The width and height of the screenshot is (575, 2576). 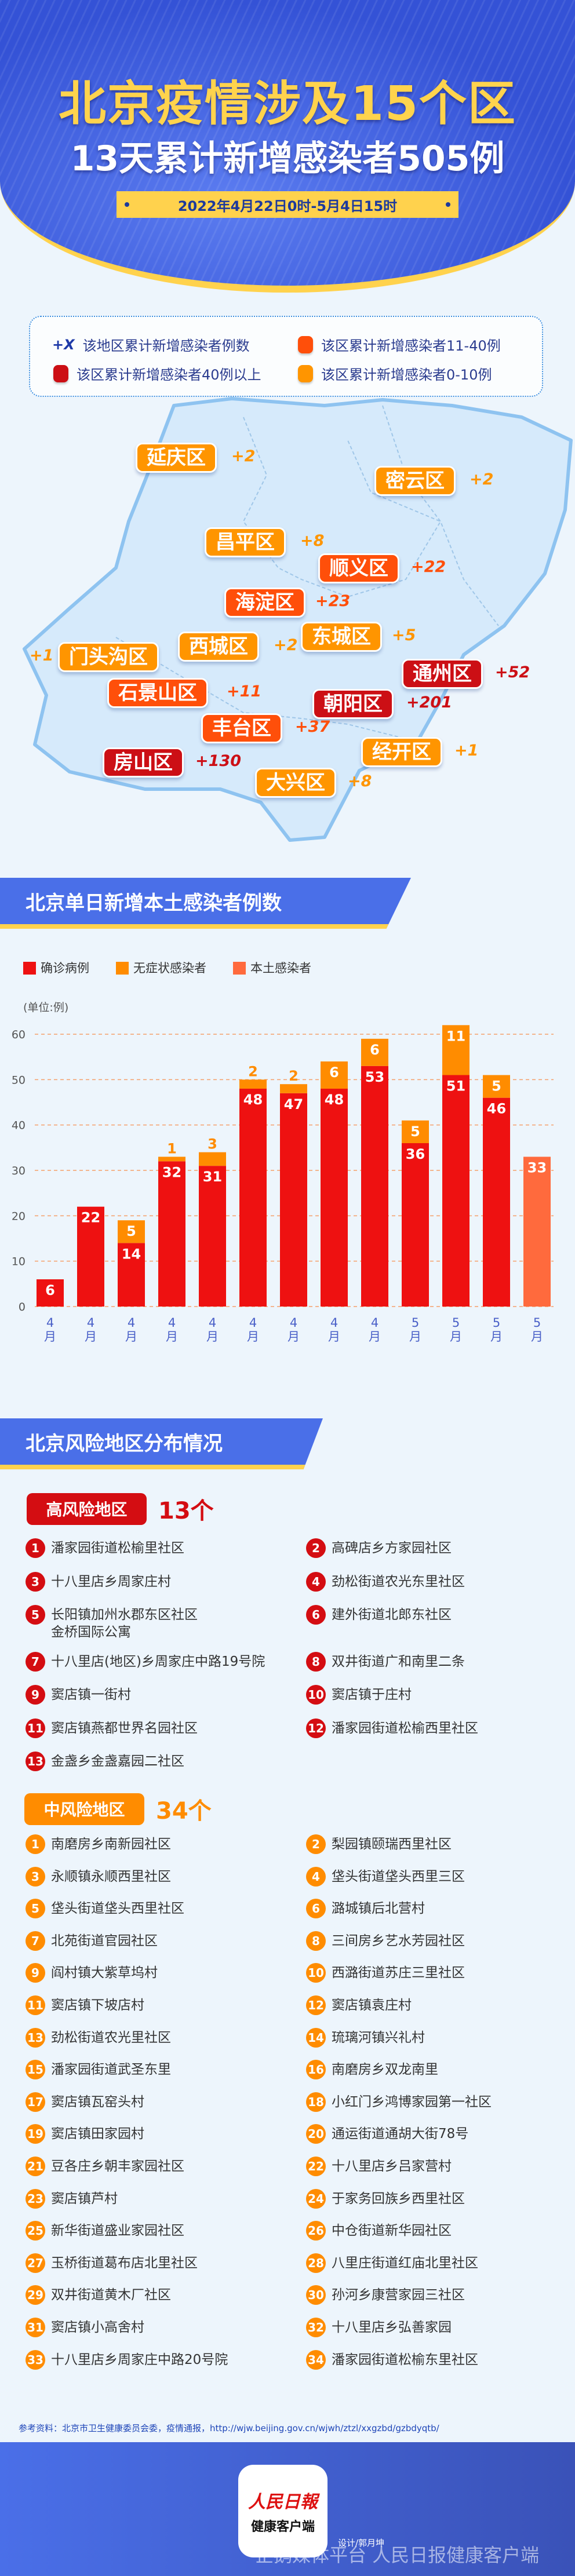 What do you see at coordinates (45, 1007) in the screenshot?
I see `y-axis-label: (单位:例)` at bounding box center [45, 1007].